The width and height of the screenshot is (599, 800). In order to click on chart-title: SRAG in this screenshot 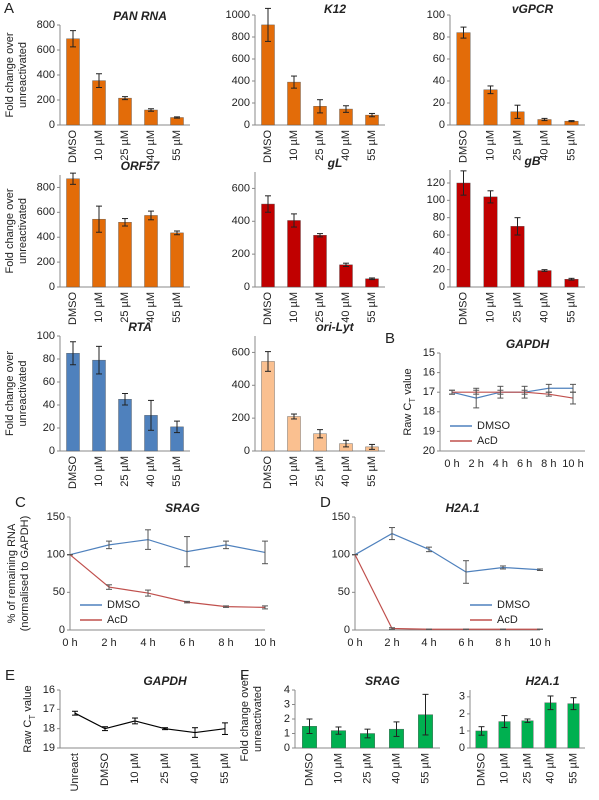, I will do `click(182, 508)`.